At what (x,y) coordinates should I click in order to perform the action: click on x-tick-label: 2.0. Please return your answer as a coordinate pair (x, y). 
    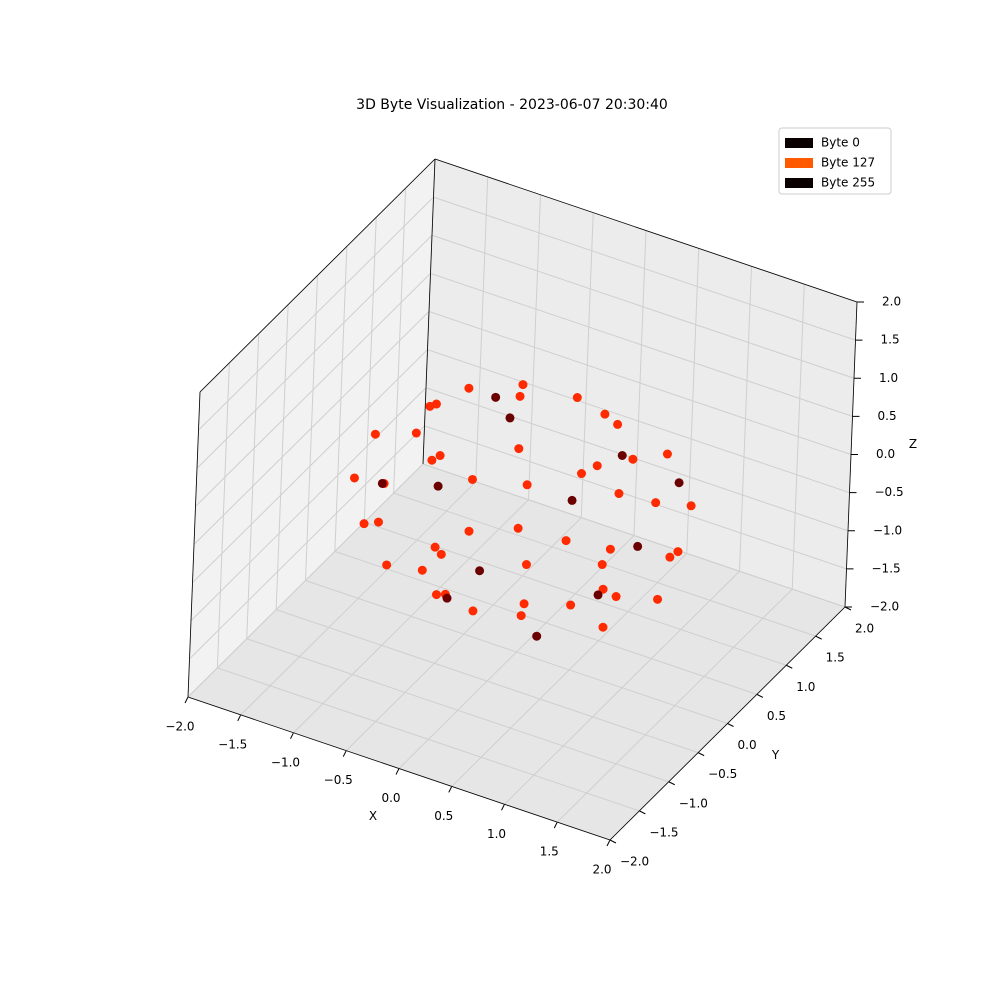
    Looking at the image, I should click on (601, 870).